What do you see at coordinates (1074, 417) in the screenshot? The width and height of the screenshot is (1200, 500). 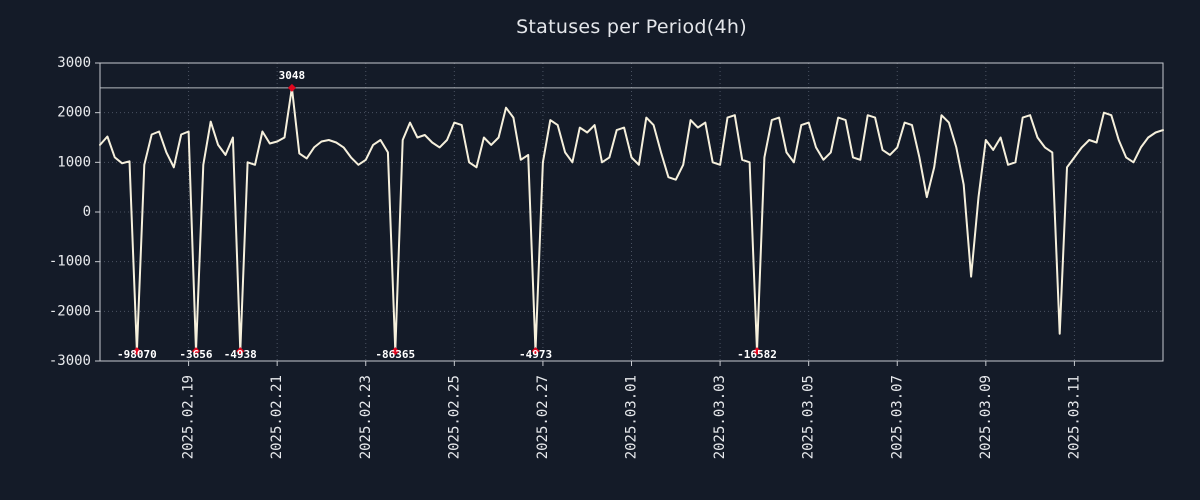 I see `svg-text: 2025.03.11` at bounding box center [1074, 417].